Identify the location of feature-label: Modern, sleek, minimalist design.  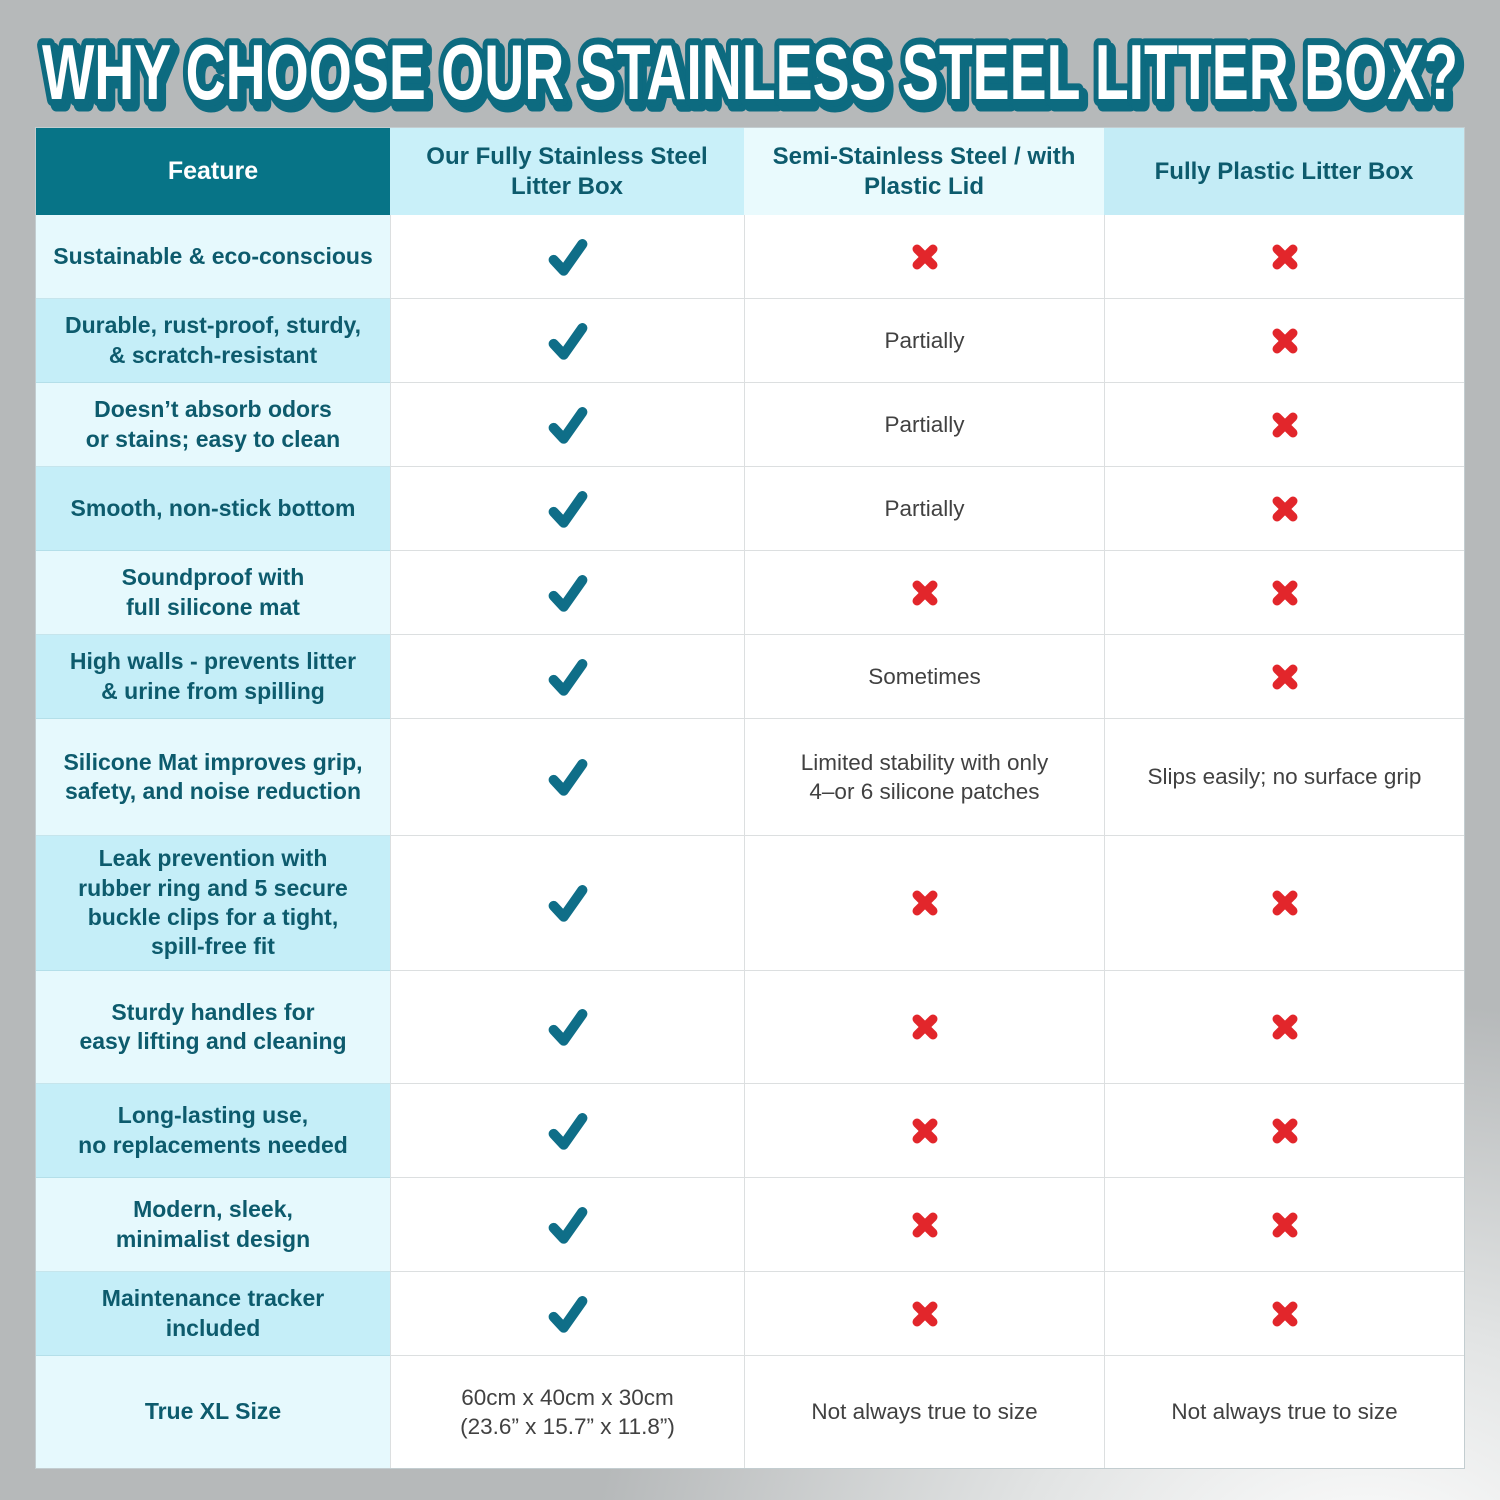
(213, 1225).